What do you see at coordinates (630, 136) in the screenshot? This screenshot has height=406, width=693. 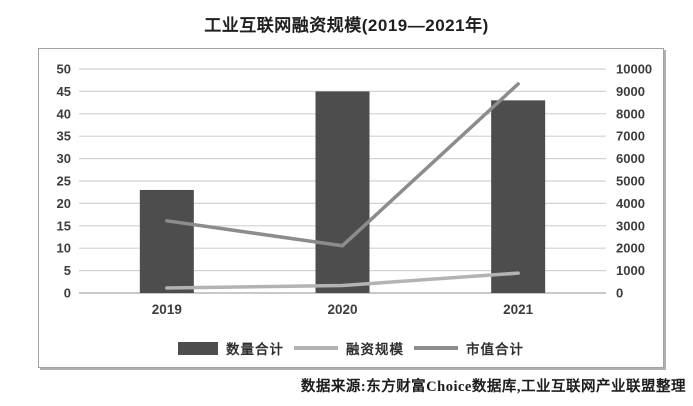 I see `right-axis-tick: 7000` at bounding box center [630, 136].